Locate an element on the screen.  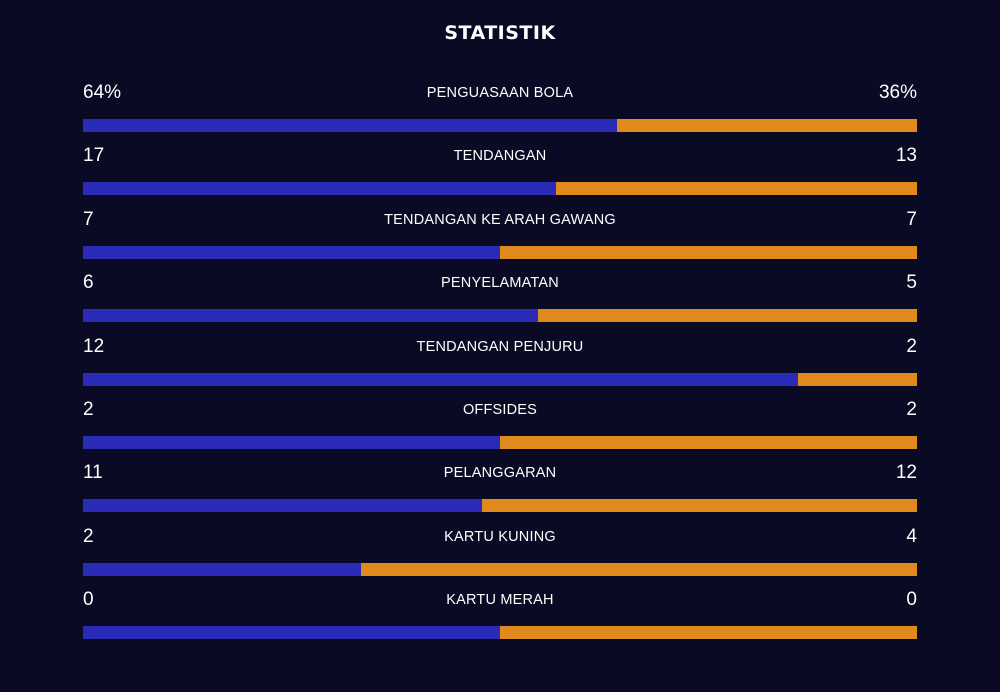
stat-row-penguasaan-bola: 64% PENGUASAAN BOLA 36% is located at coordinates (500, 111).